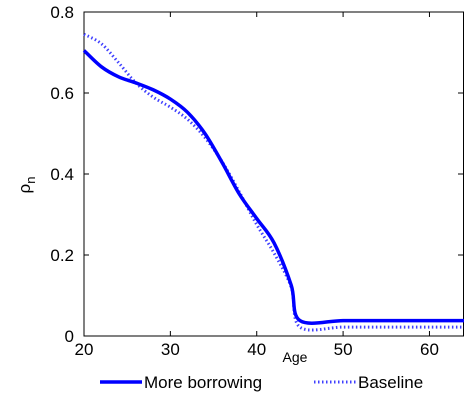  I want to click on x-tick-label: 60, so click(429, 349).